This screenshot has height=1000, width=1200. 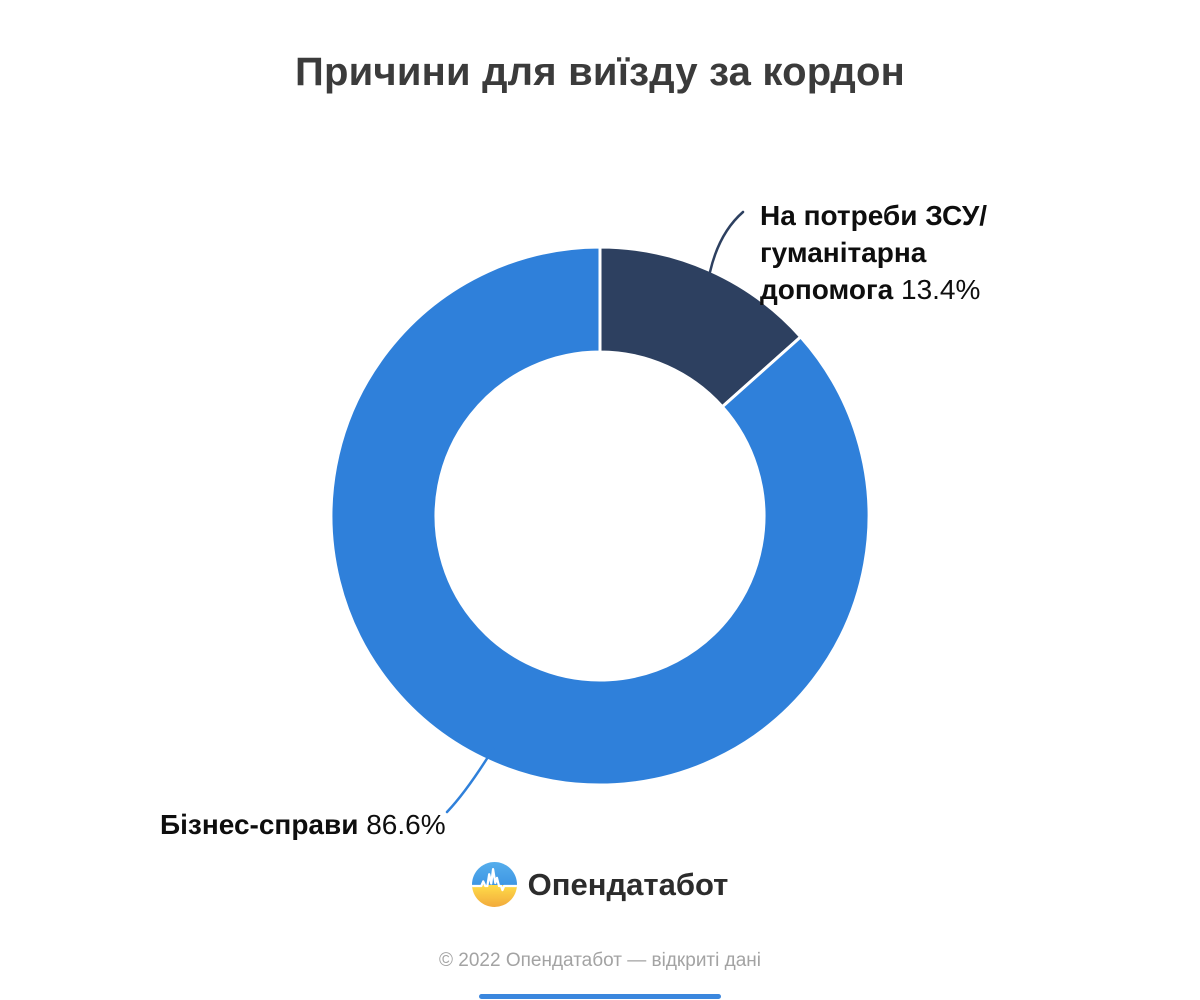 I want to click on opendatabot-logo: Опендатабот, so click(x=600, y=884).